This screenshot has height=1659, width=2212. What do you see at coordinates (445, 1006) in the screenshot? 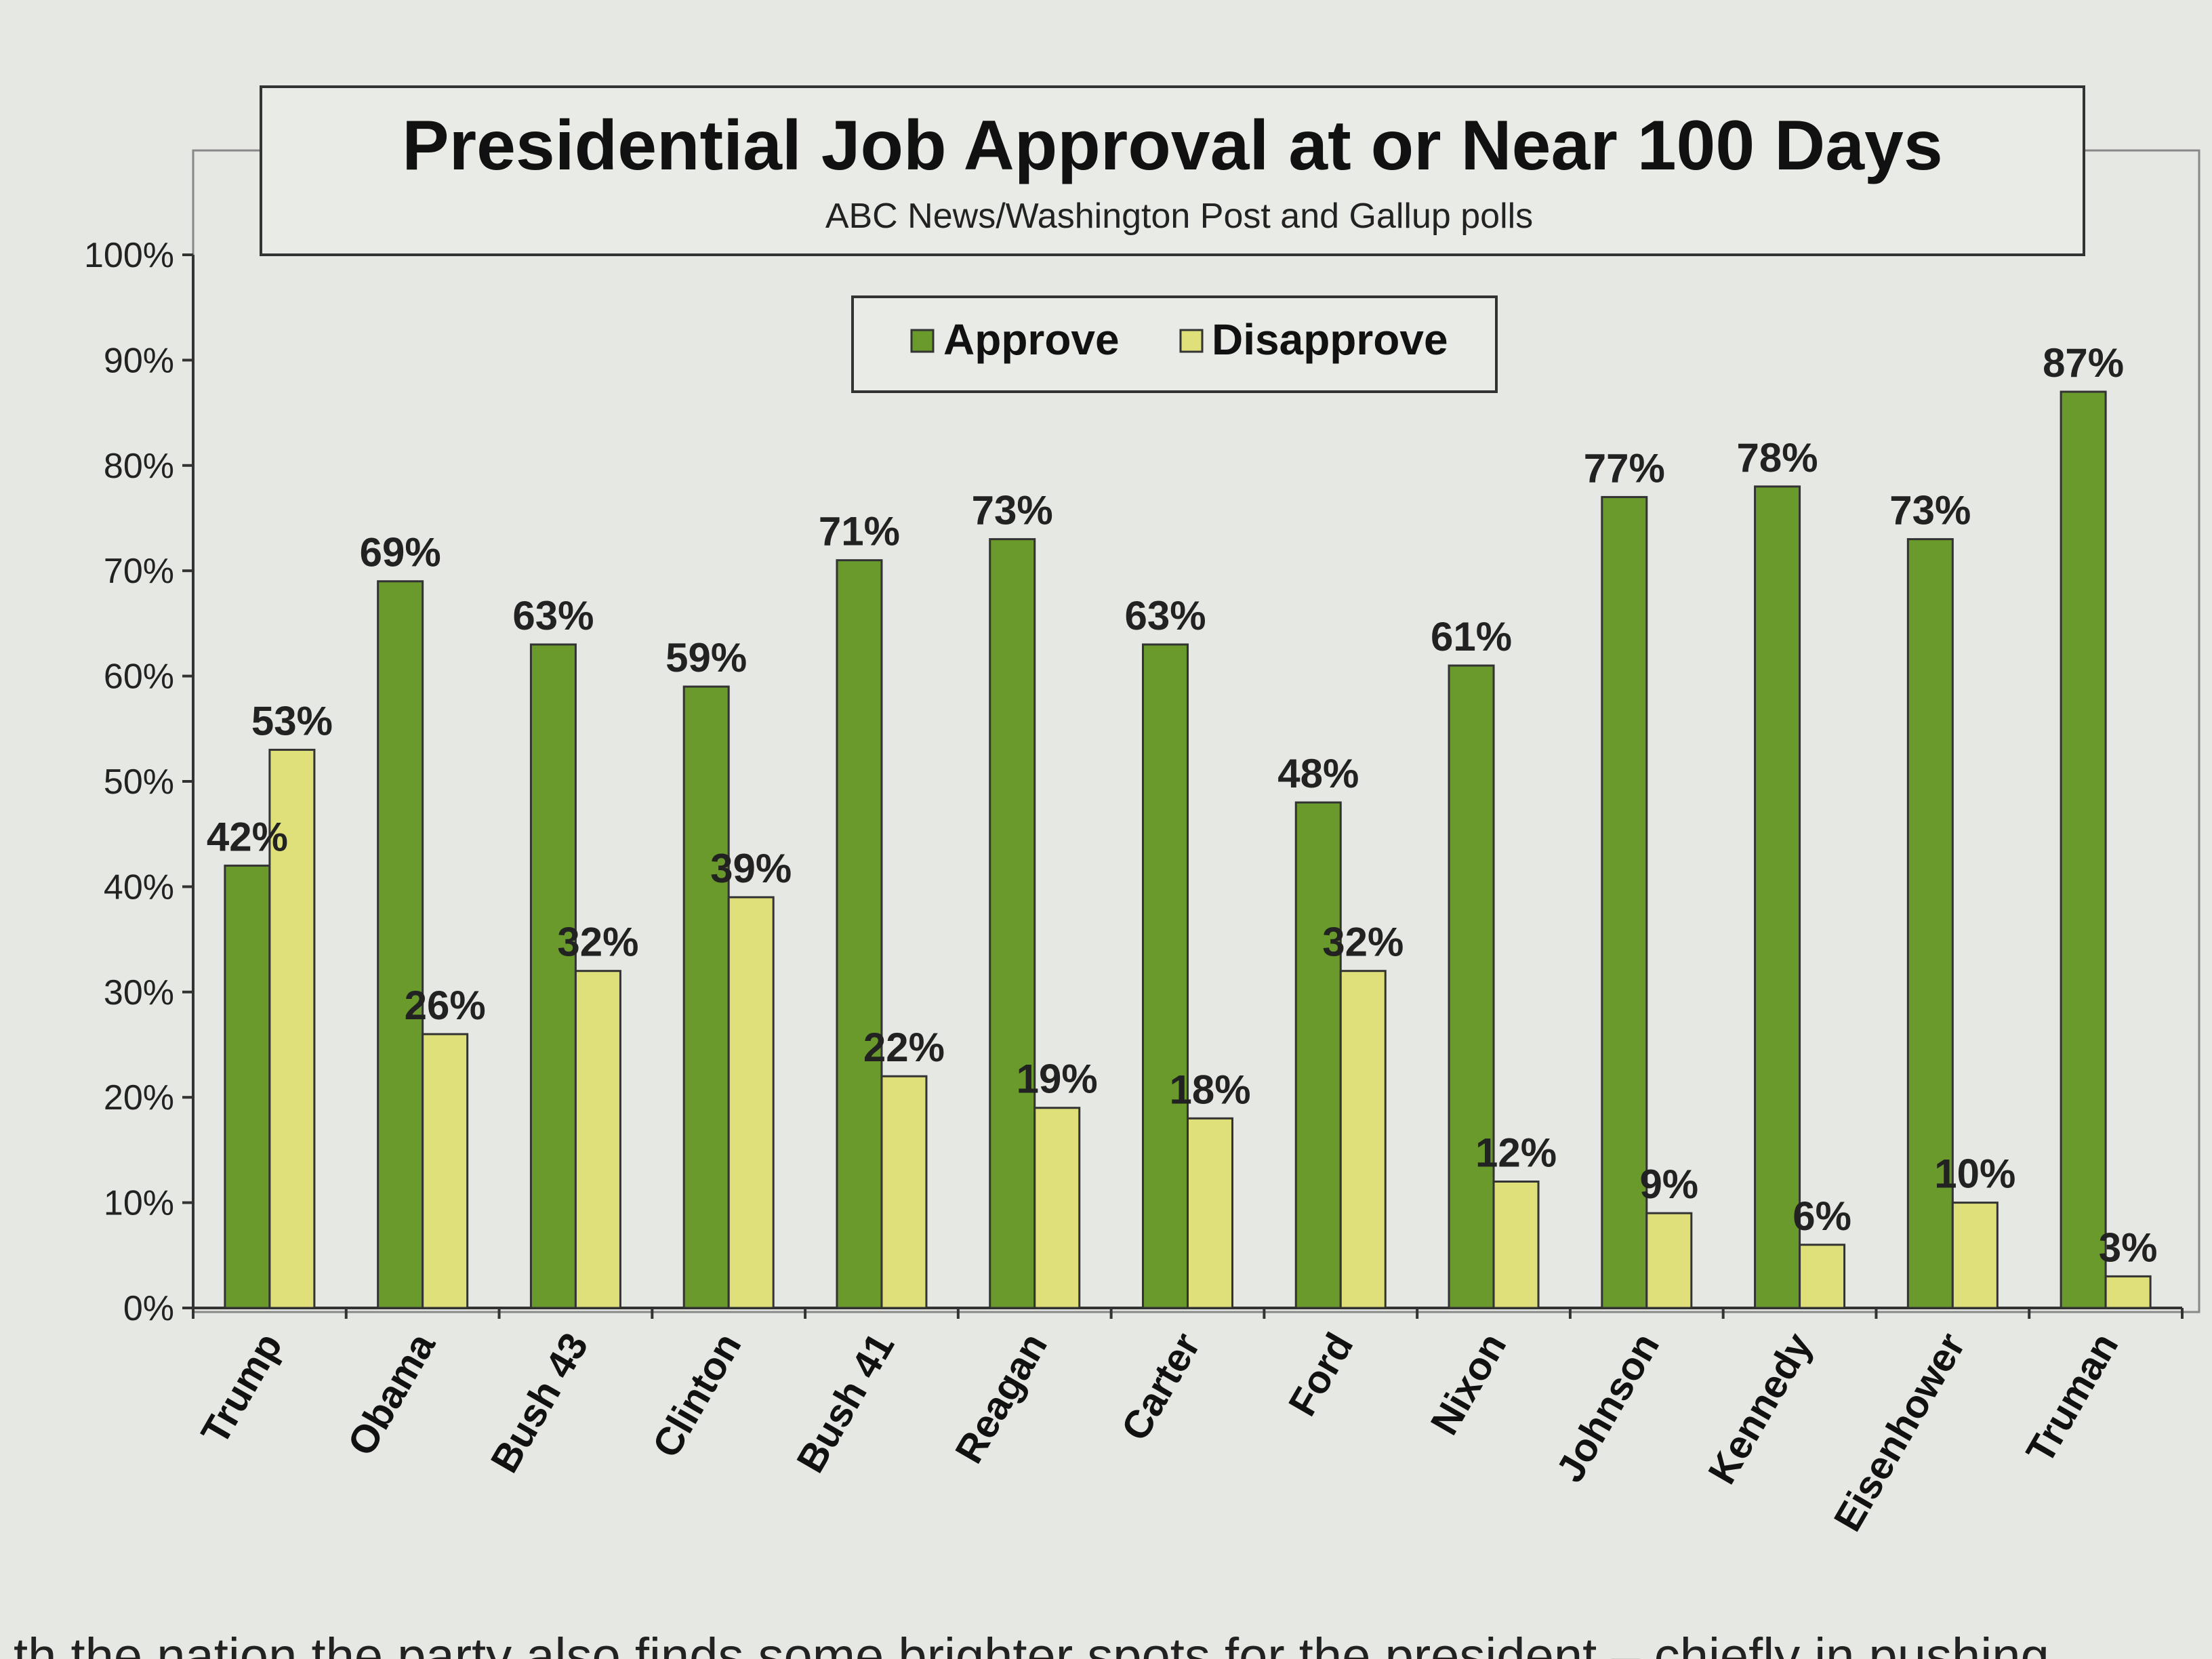
I see `data-label-disapprove: 26%` at bounding box center [445, 1006].